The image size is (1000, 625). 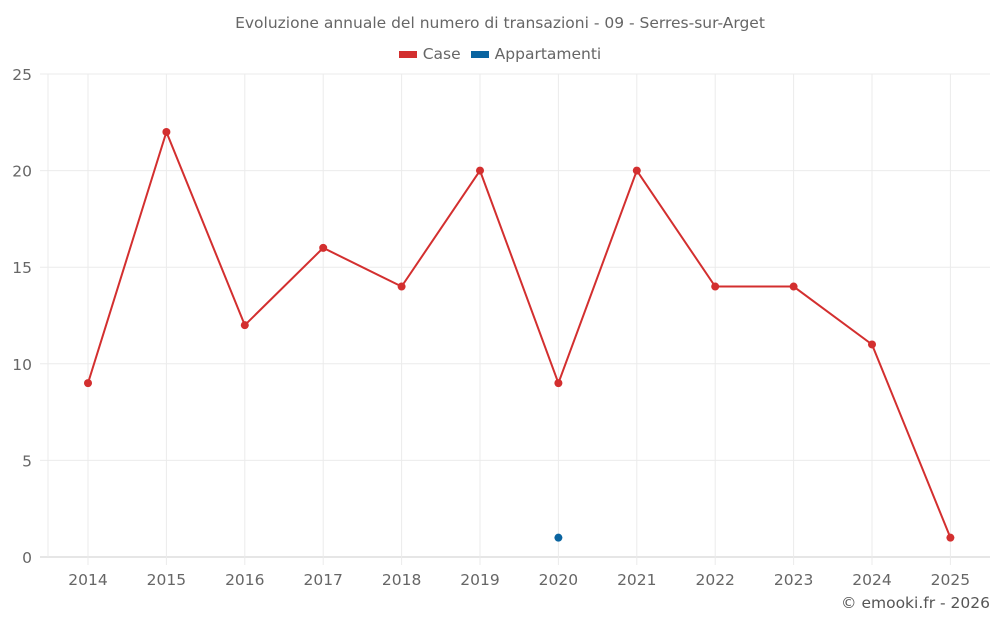 I want to click on y-tick-label: 0, so click(x=27, y=558).